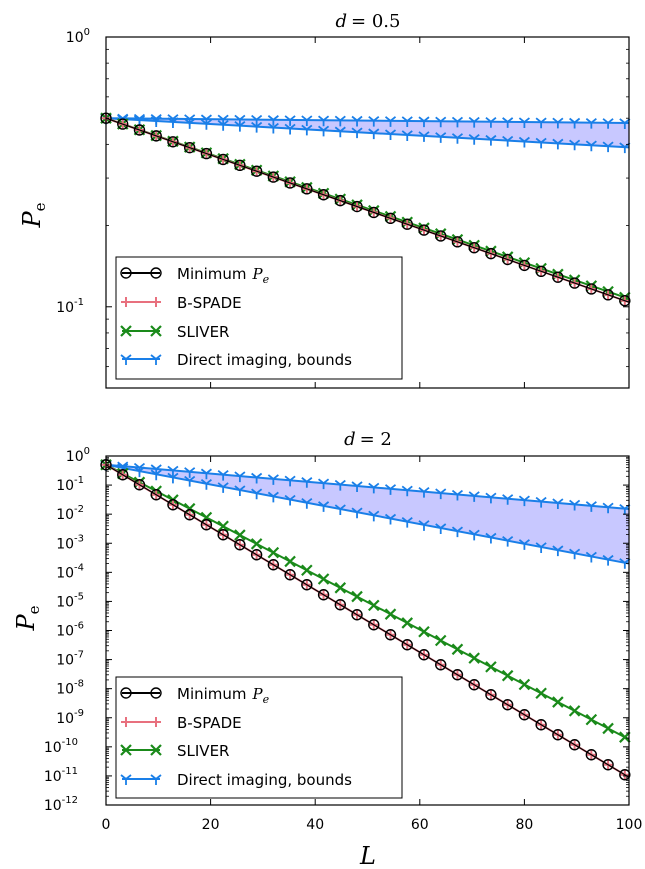  I want to click on top-y-axis-label: Pe, so click(33, 215).